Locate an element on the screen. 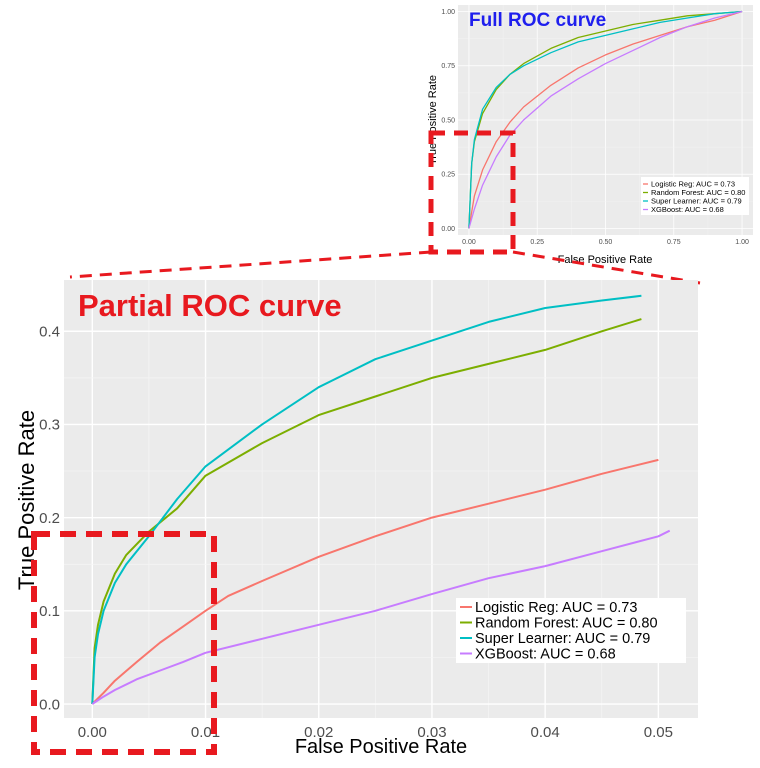  y-tick-label: 1.00 is located at coordinates (448, 12).